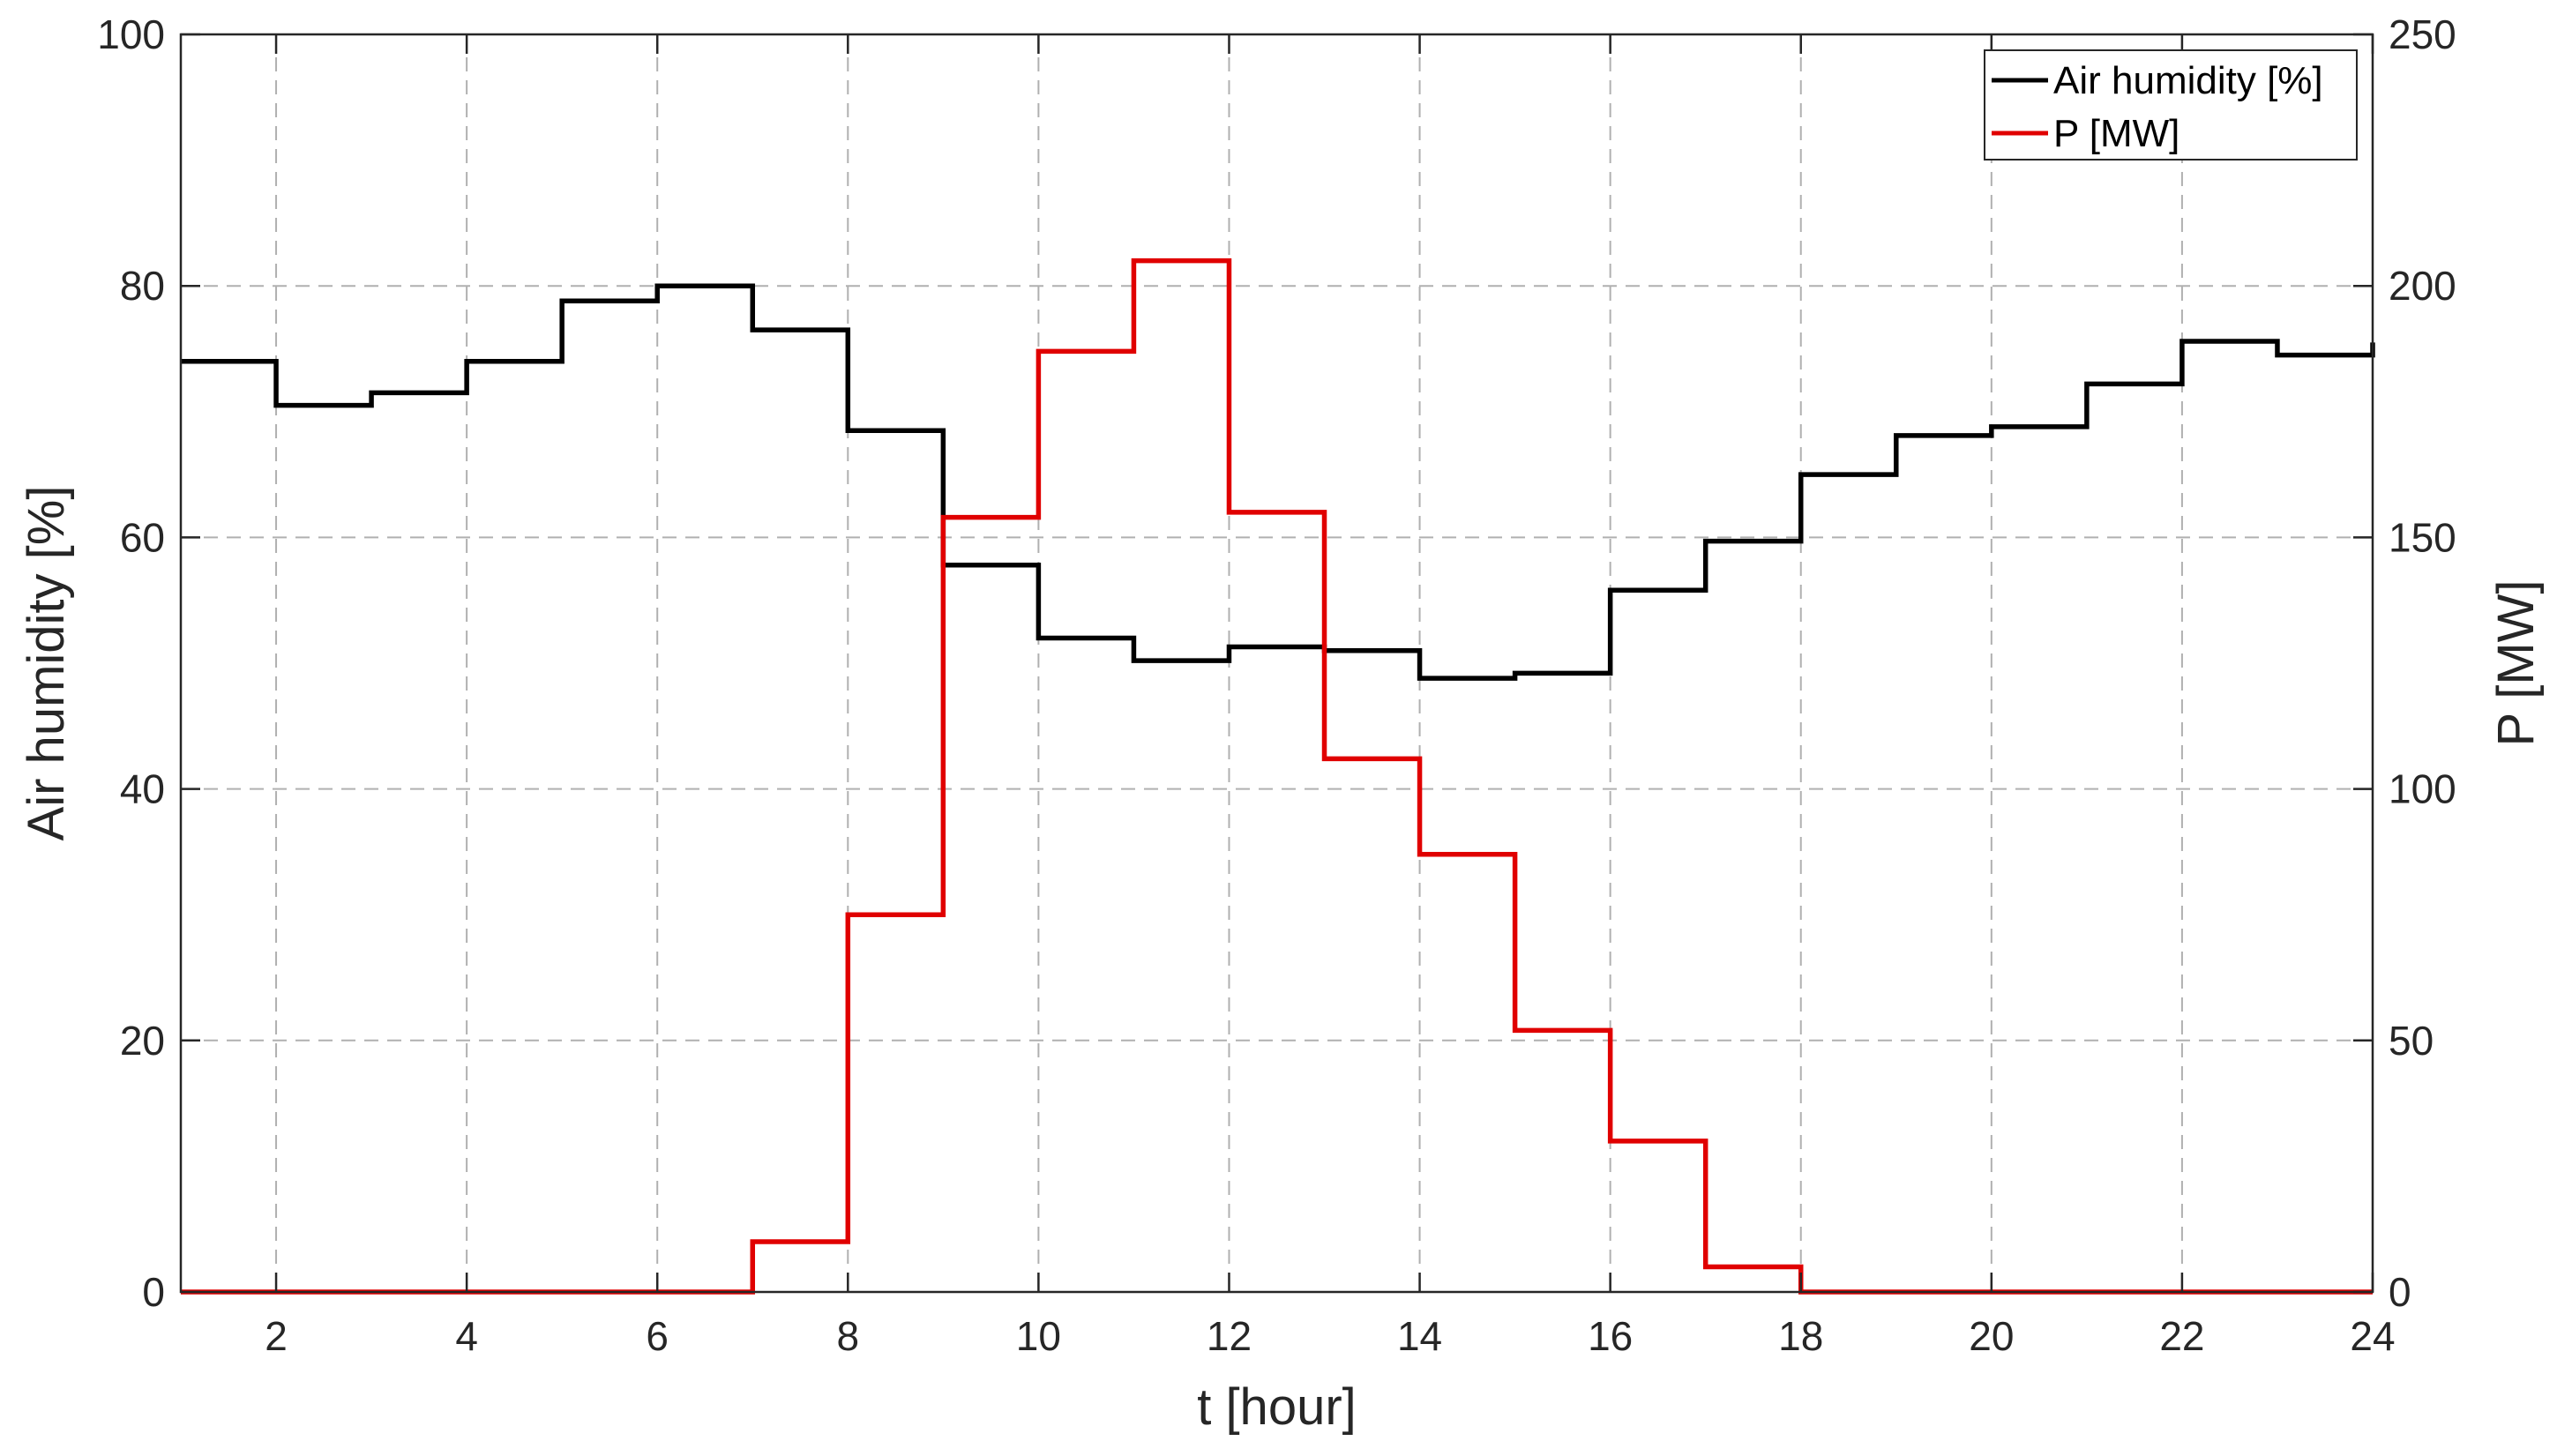 This screenshot has height=1456, width=2557. What do you see at coordinates (142, 537) in the screenshot?
I see `y-left-tick-label-3: 60` at bounding box center [142, 537].